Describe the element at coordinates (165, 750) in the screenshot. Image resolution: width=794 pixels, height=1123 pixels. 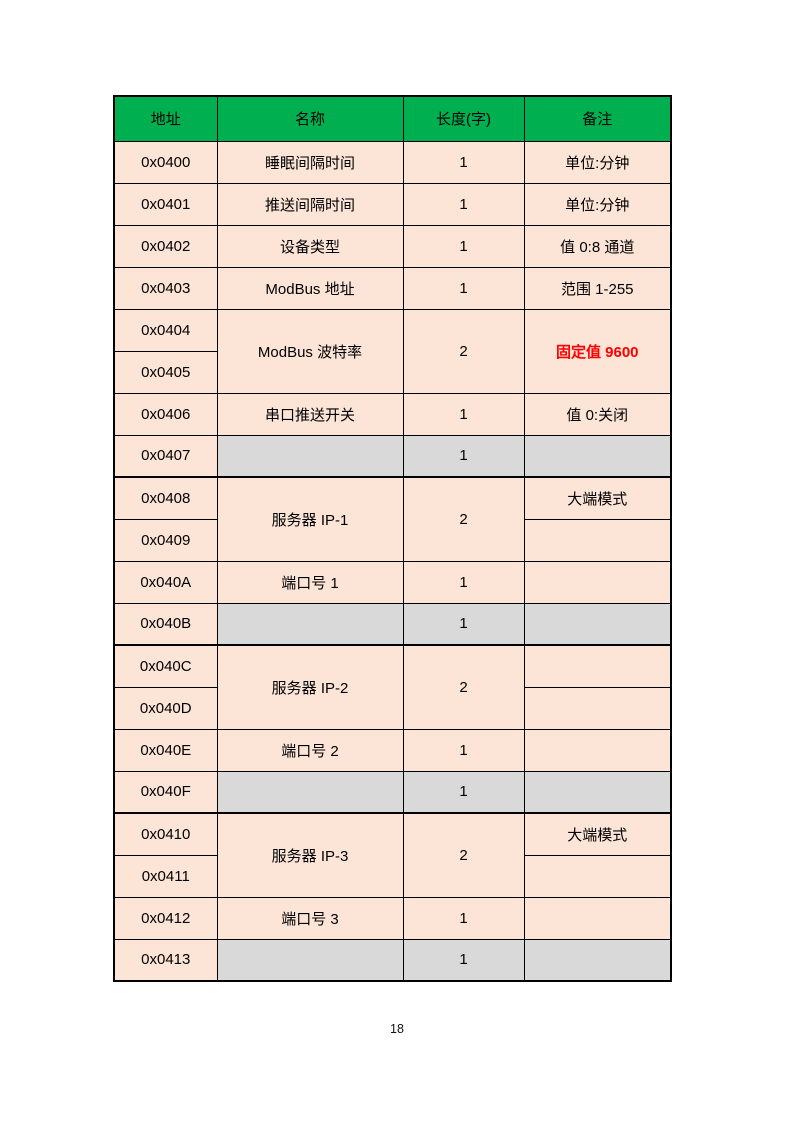
I see `address-cell: 0x040E` at that location.